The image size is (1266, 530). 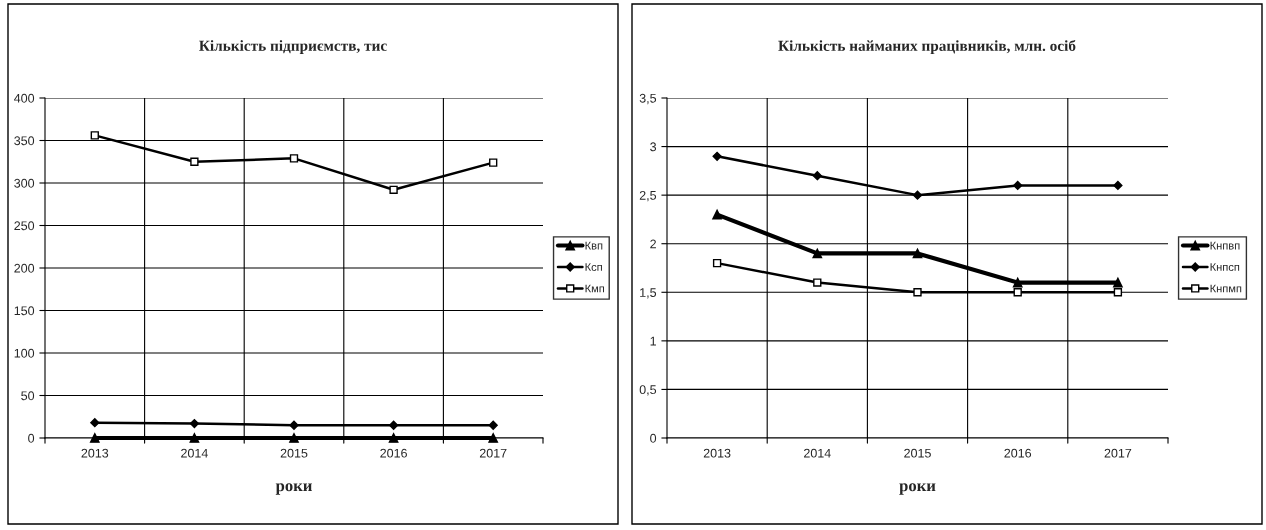 What do you see at coordinates (24, 311) in the screenshot?
I see `y-tick-label: 150` at bounding box center [24, 311].